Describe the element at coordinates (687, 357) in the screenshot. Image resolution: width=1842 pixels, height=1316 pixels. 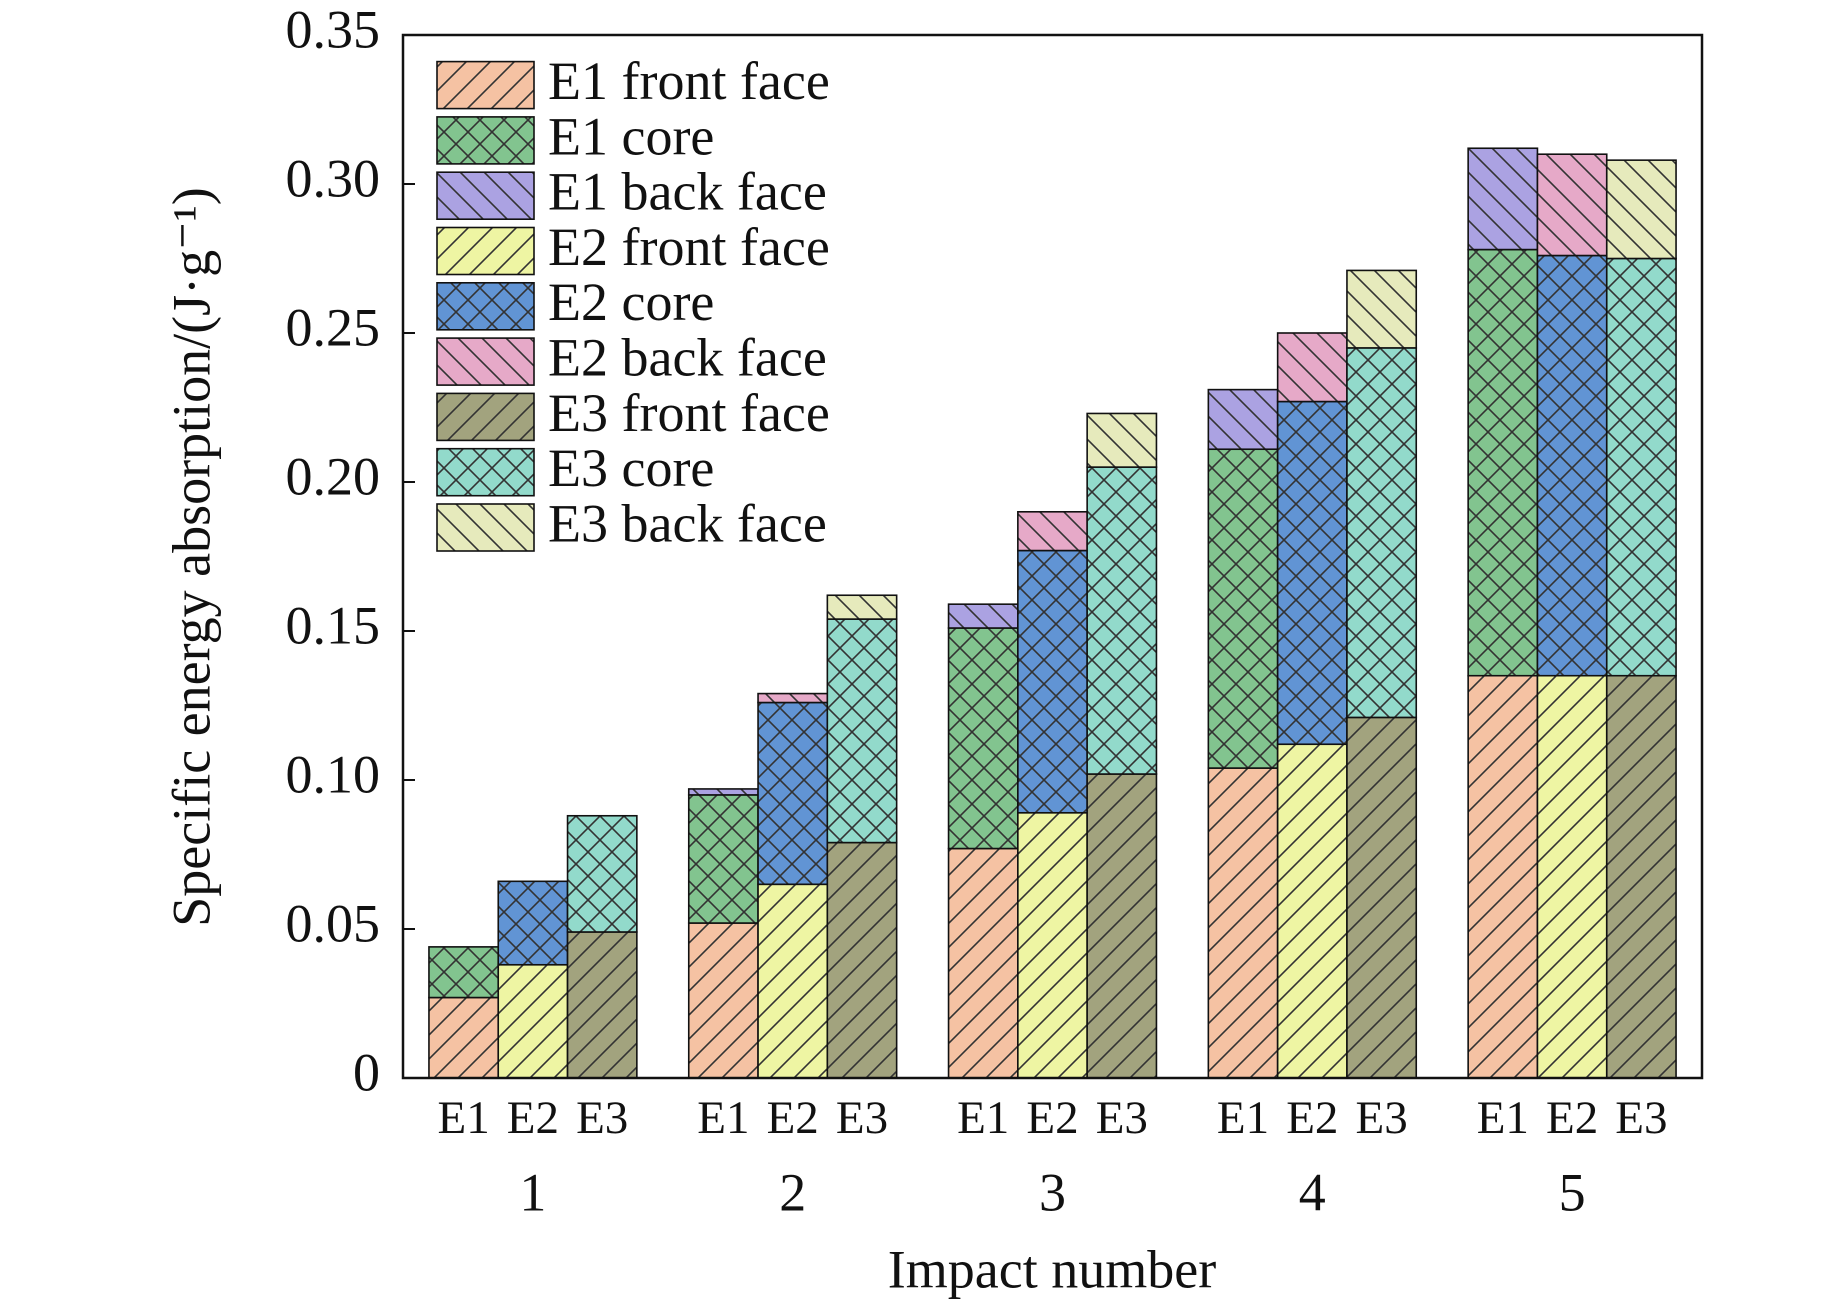
I see `legend-label: E2 back face` at that location.